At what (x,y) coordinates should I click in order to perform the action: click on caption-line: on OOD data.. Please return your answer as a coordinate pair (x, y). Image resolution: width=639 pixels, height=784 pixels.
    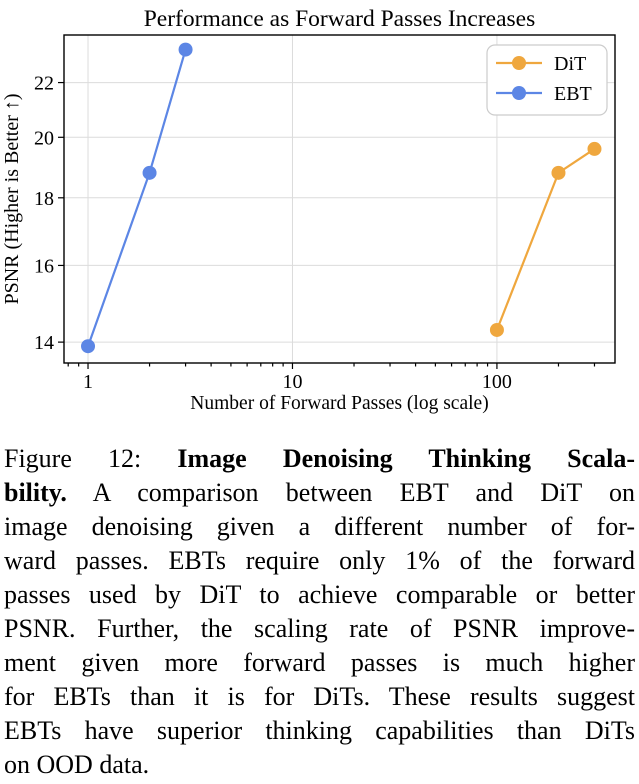
    Looking at the image, I should click on (319, 765).